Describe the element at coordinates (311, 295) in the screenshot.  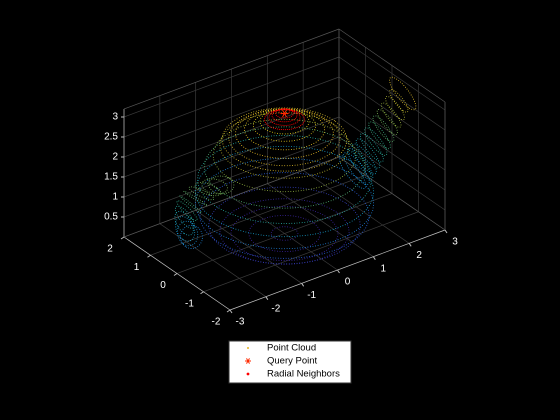
I see `x-tick-label: -1` at that location.